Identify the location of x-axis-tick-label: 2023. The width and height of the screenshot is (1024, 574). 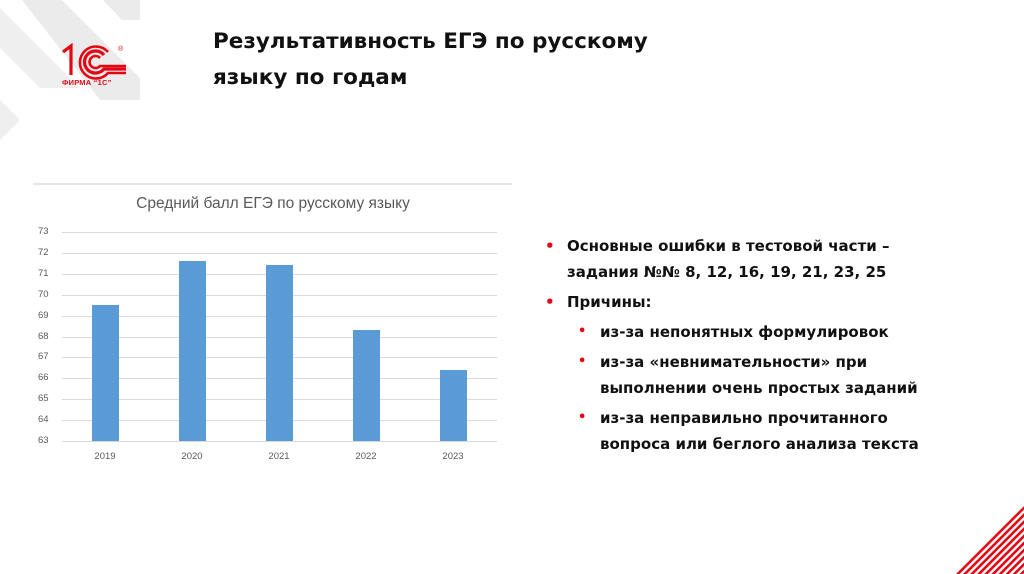
(453, 456).